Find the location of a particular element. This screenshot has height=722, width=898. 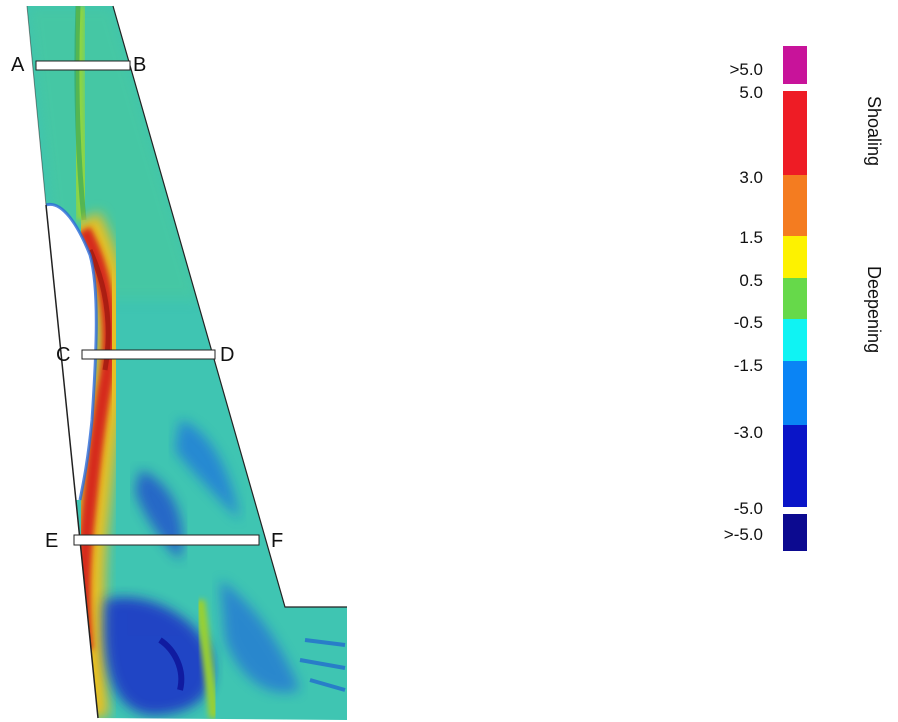

legend-swatch-lt-neg5 is located at coordinates (795, 532).